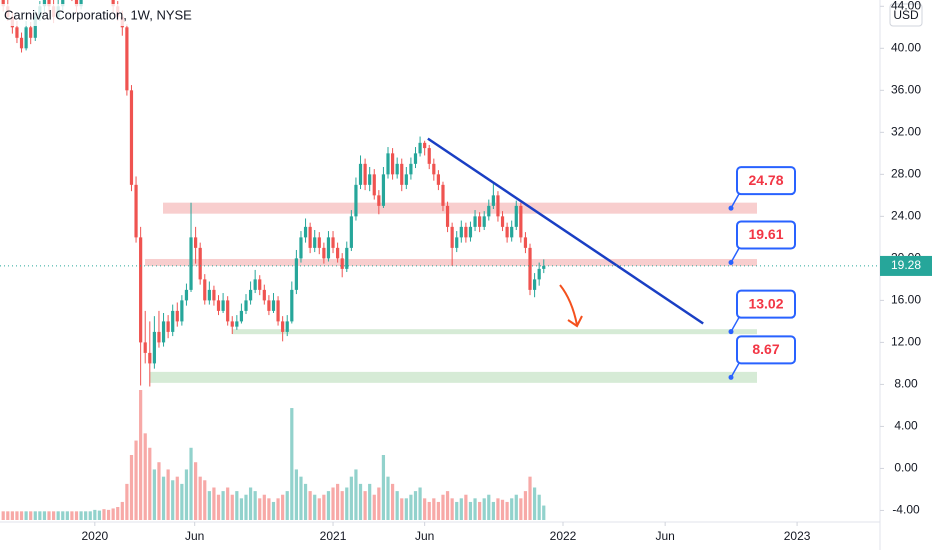 The image size is (932, 550). Describe the element at coordinates (563, 536) in the screenshot. I see `x-tick-label: 2022` at that location.